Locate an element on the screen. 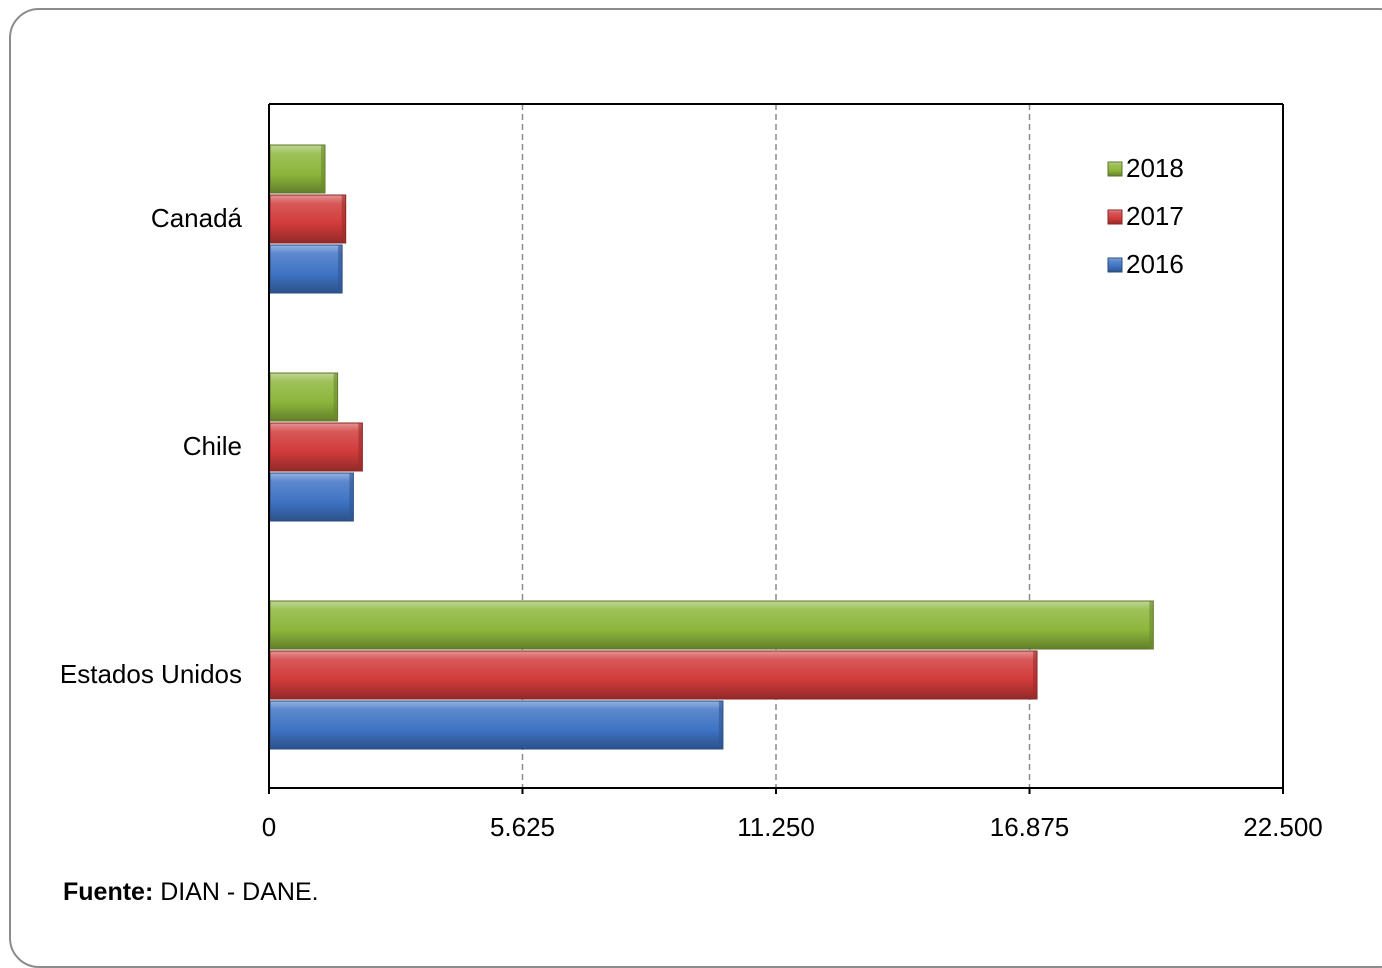  x-tick-label: 22.500 is located at coordinates (1283, 827).